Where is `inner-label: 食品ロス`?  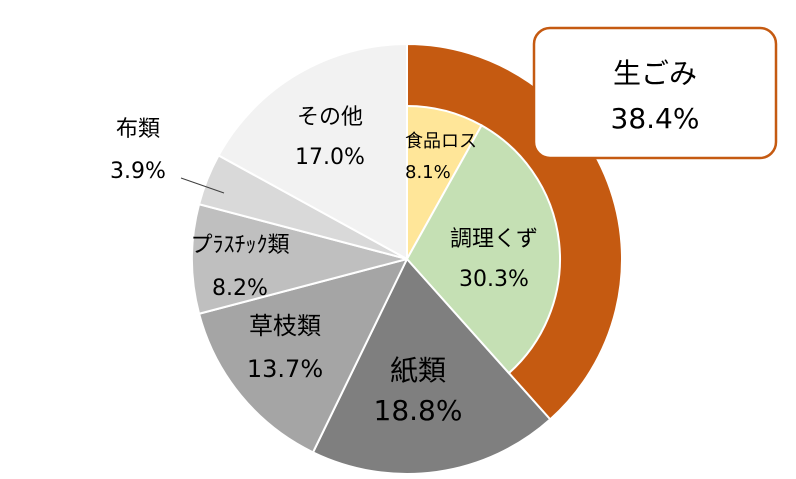
inner-label: 食品ロス is located at coordinates (441, 141).